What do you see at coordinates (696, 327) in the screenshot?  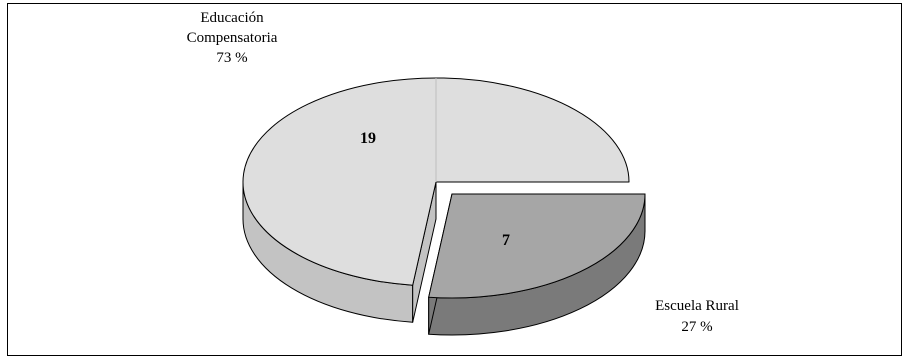 I see `slice-percent-escuela-rural: 27 %` at bounding box center [696, 327].